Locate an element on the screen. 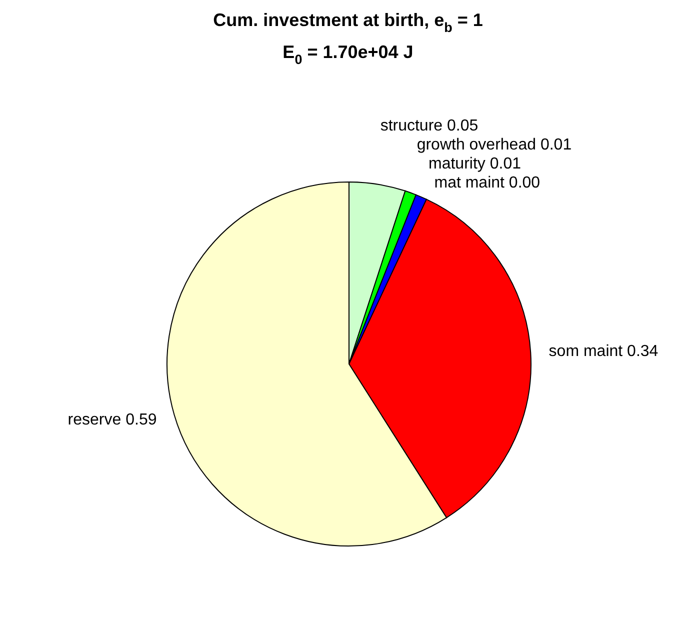 Image resolution: width=696 pixels, height=618 pixels. slice-label: maturity 0.01 is located at coordinates (475, 163).